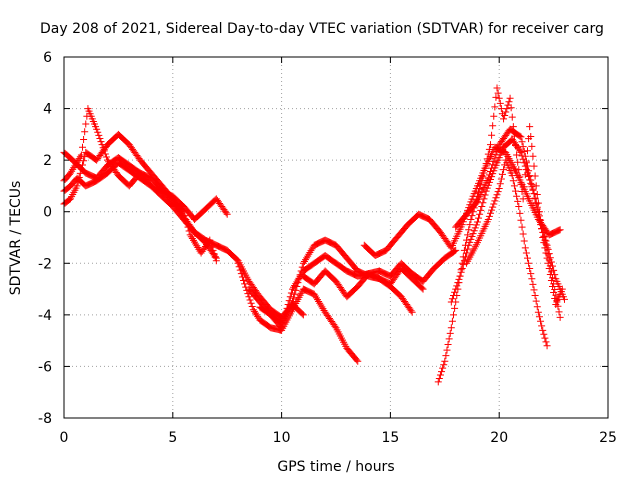 This screenshot has height=480, width=640. I want to click on y-tick-label: -4, so click(45, 316).